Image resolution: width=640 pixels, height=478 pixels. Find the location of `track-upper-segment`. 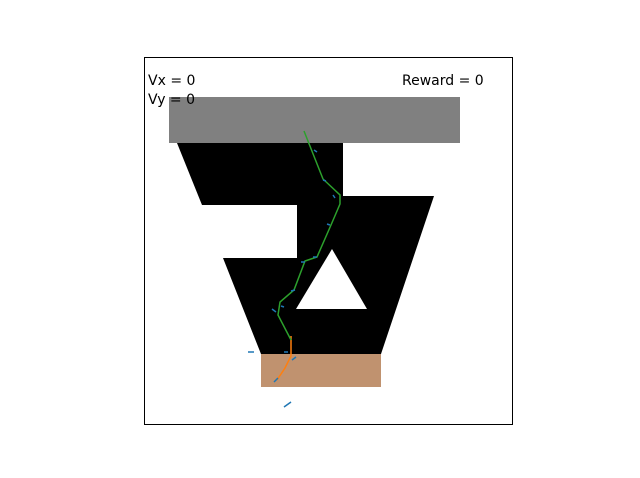

track-upper-segment is located at coordinates (260, 174).